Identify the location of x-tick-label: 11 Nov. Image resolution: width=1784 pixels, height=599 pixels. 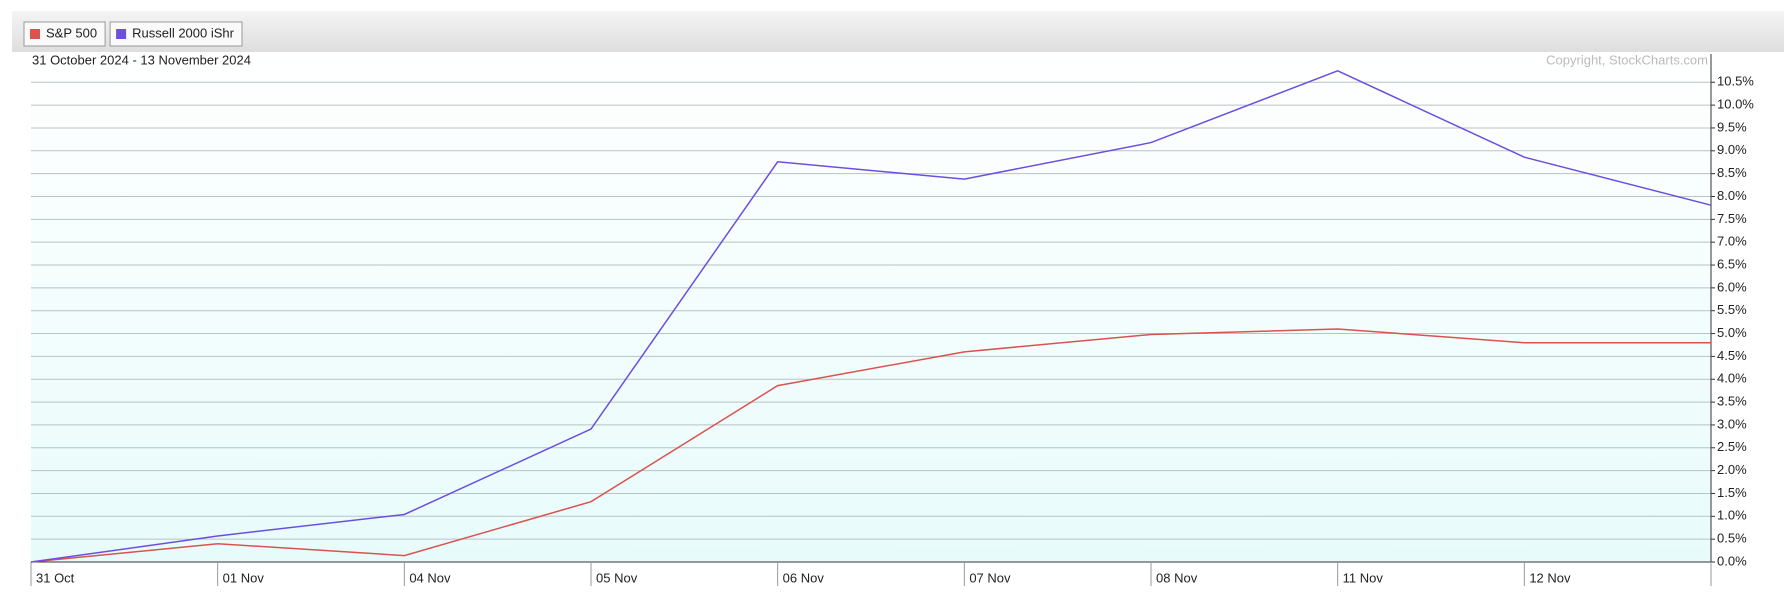
(1363, 577).